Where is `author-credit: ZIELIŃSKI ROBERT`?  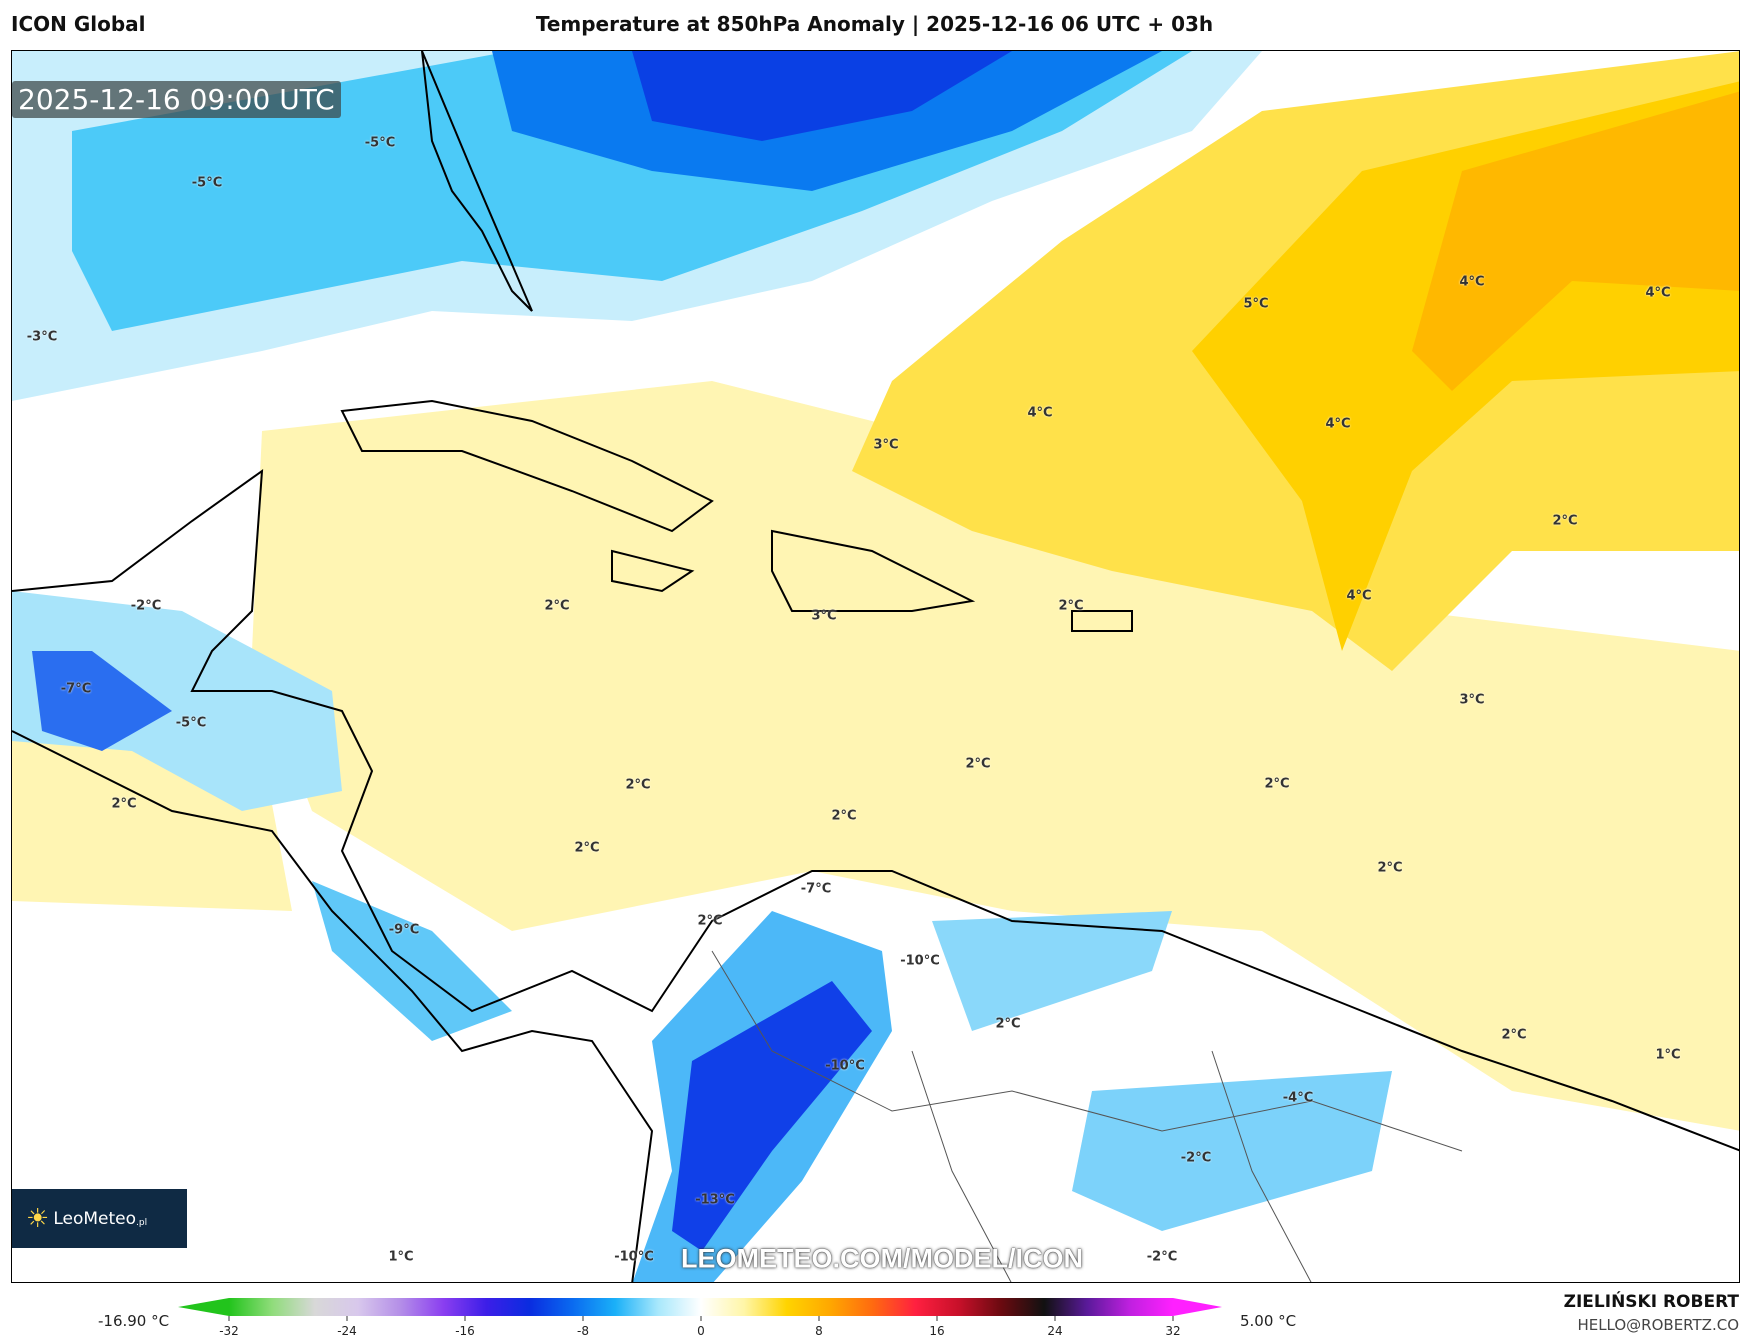 author-credit: ZIELIŃSKI ROBERT is located at coordinates (1651, 1302).